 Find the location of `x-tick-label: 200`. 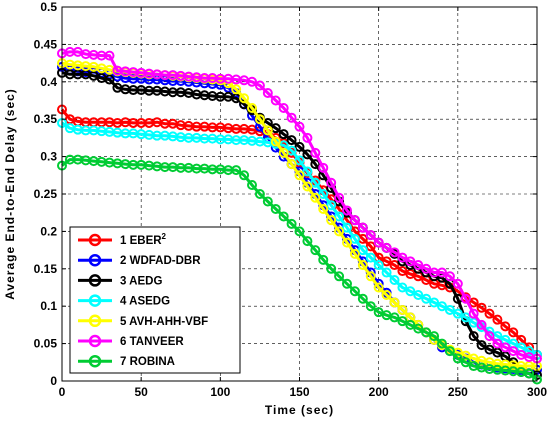

x-tick-label: 200 is located at coordinates (379, 392).